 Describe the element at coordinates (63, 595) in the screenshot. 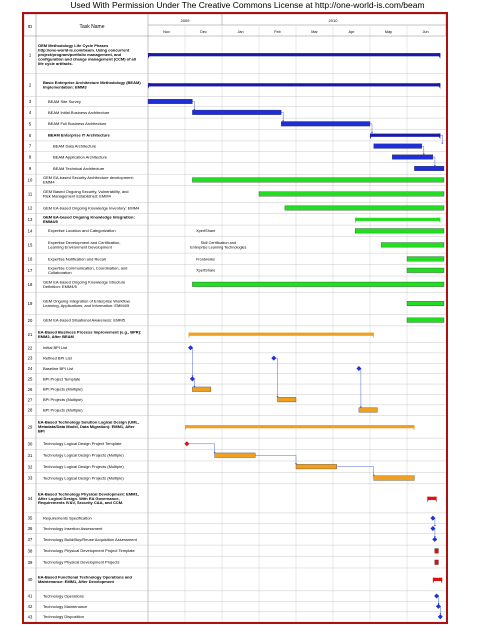

I see `task-name-41: Technology Operations` at that location.